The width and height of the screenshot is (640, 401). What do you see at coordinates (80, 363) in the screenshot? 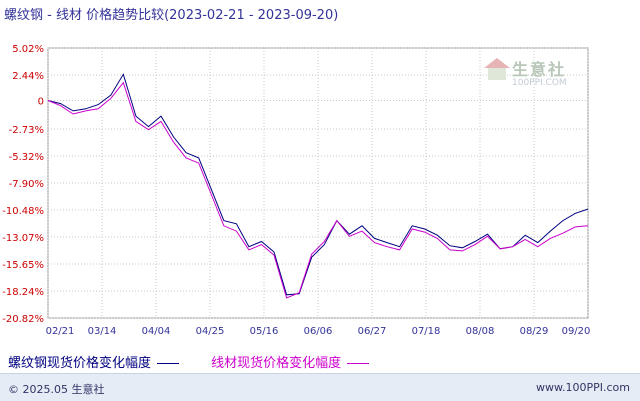
I see `legend-label-rebar: 螺纹钢现货价格变化幅度` at bounding box center [80, 363].